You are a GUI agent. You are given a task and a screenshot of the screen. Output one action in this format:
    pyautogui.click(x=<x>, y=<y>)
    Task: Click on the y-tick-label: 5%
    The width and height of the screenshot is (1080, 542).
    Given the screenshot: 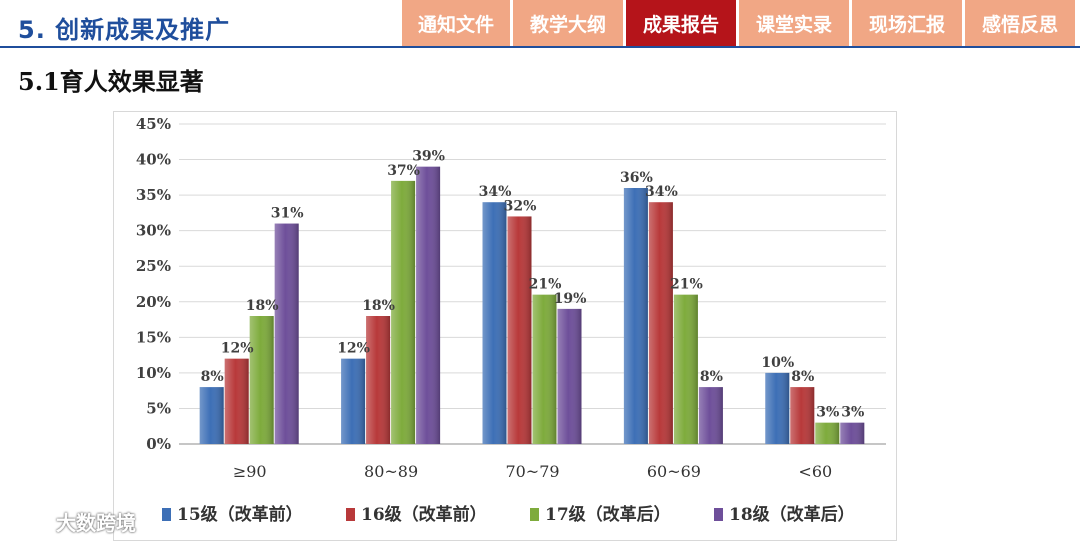 What is the action you would take?
    pyautogui.click(x=158, y=408)
    